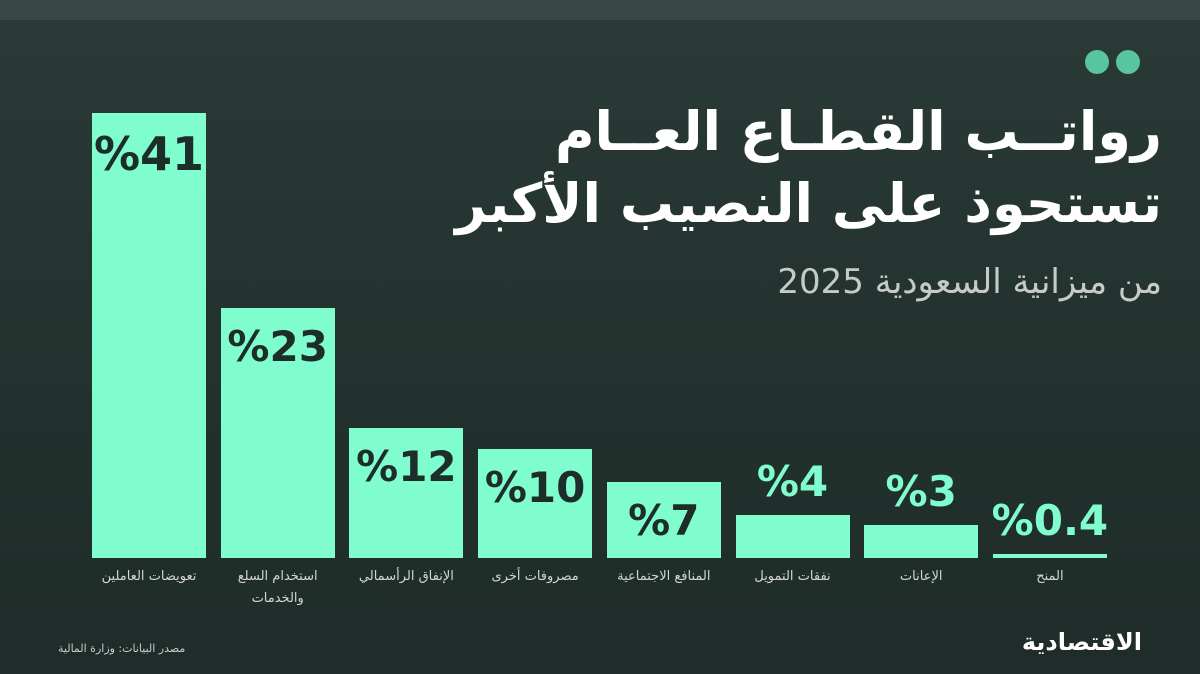  Describe the element at coordinates (149, 576) in the screenshot. I see `x-tick-label: تعويضات العاملين` at that location.